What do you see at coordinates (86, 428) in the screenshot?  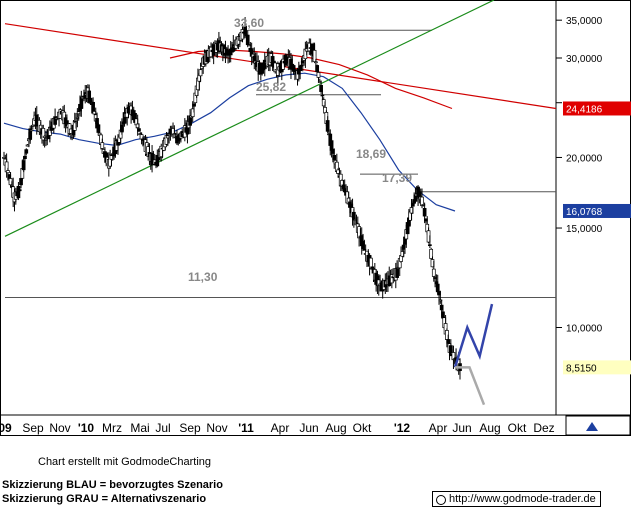 I see `x-label: '10` at bounding box center [86, 428].